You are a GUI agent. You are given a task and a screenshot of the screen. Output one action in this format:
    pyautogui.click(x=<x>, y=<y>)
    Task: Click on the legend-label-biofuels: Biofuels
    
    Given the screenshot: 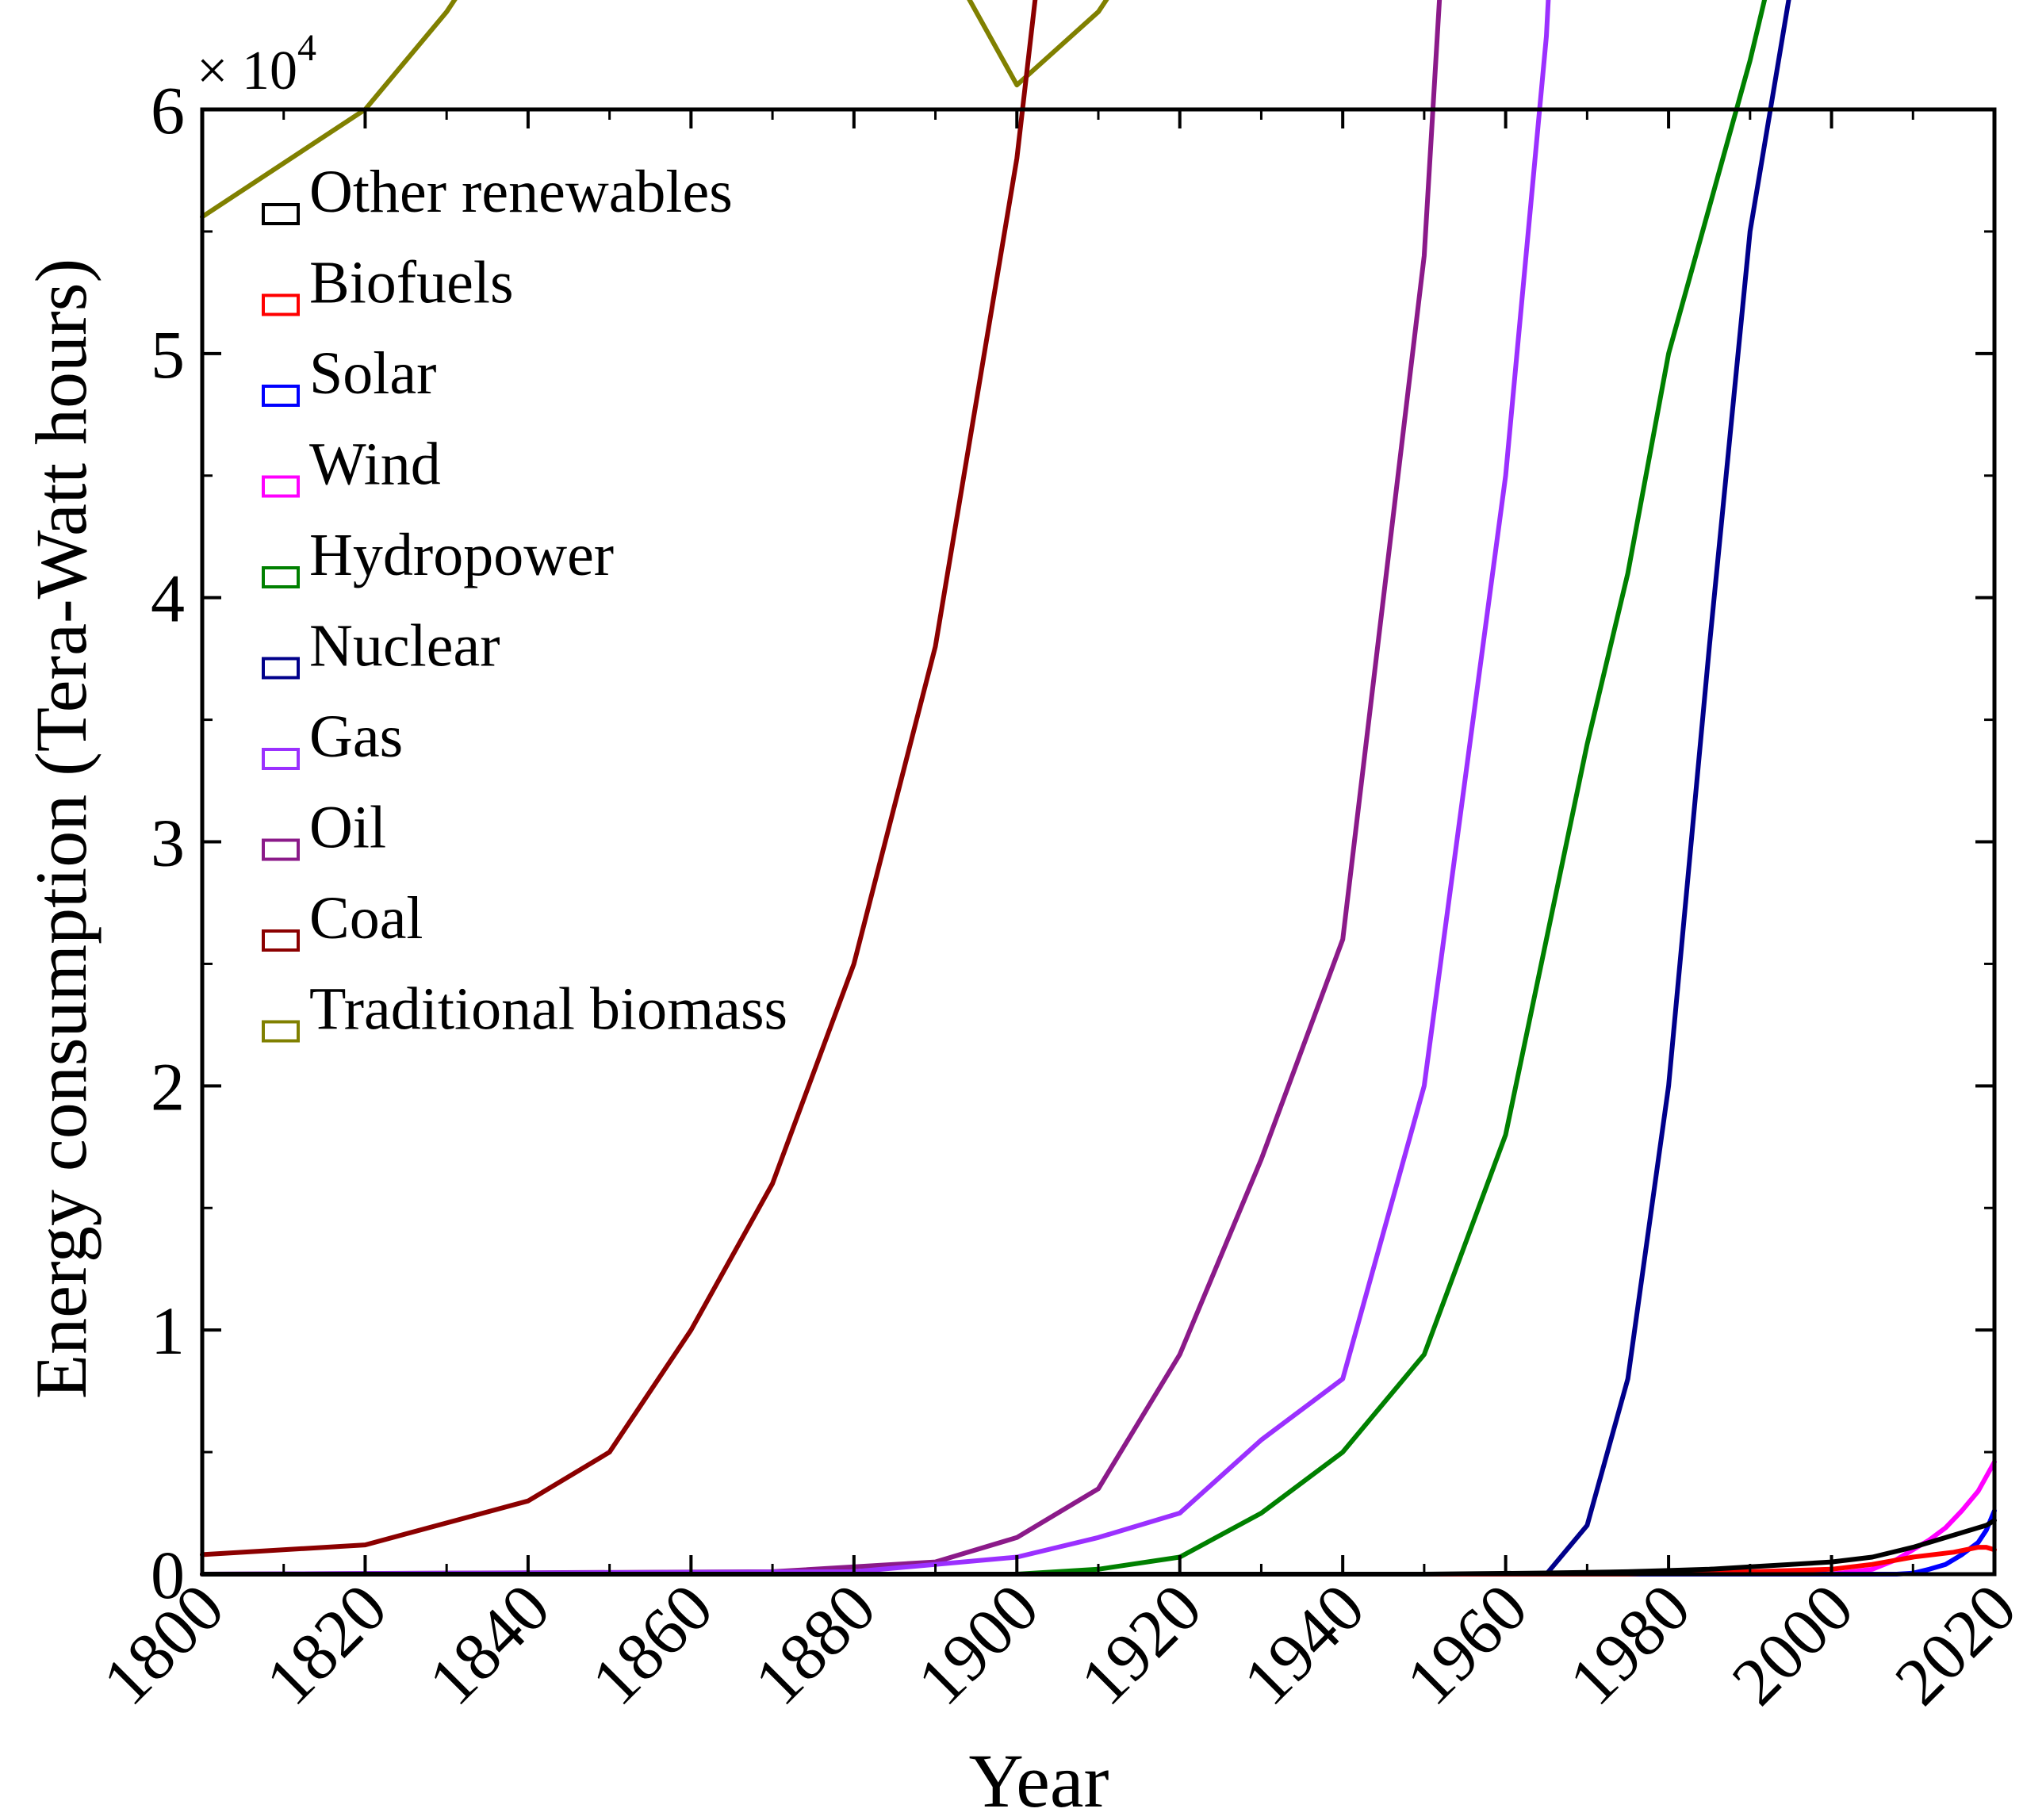 What is the action you would take?
    pyautogui.click(x=412, y=283)
    